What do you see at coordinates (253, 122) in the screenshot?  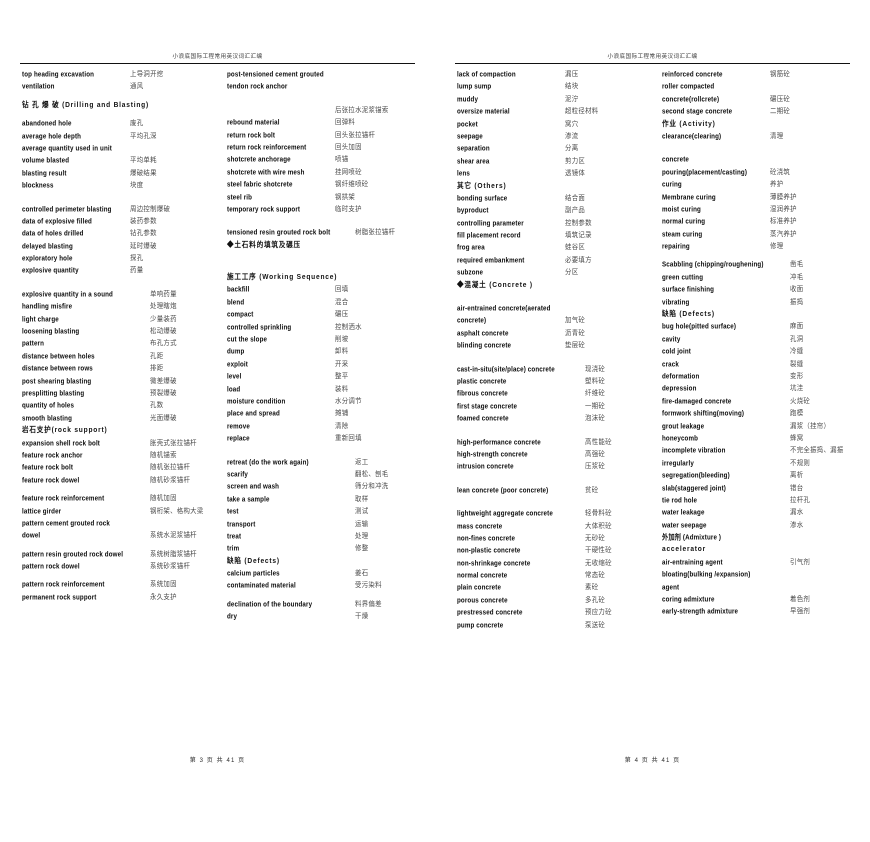 I see `term-en: rebound material` at bounding box center [253, 122].